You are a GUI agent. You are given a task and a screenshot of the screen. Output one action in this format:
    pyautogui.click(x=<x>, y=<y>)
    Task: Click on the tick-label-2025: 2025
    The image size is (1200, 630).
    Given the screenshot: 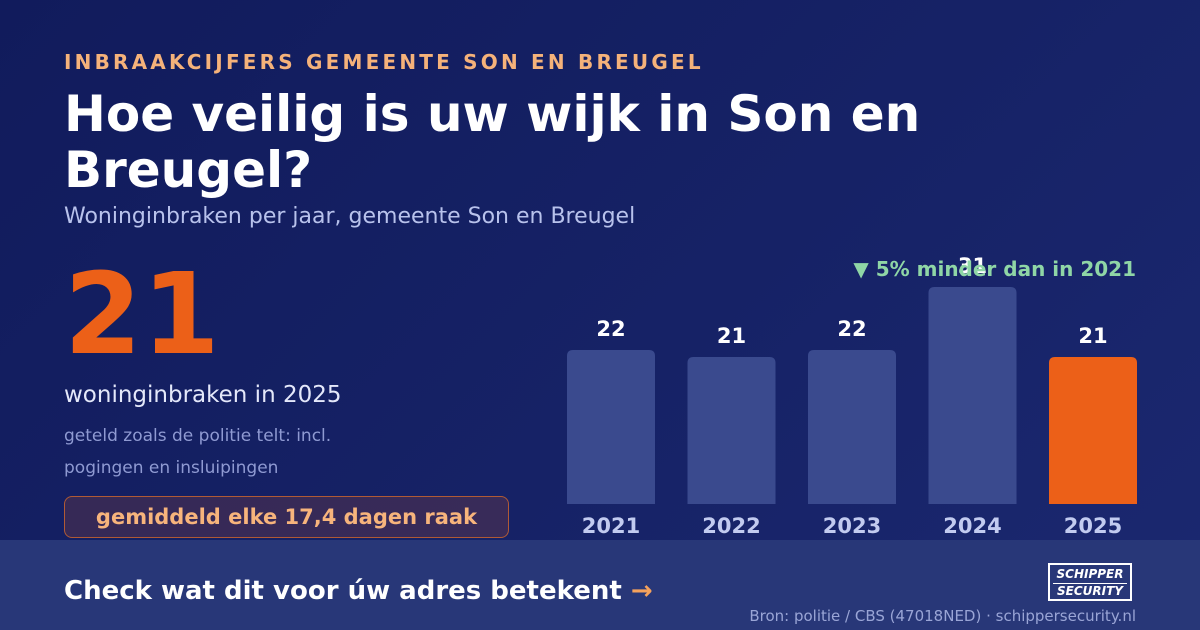 What is the action you would take?
    pyautogui.click(x=1093, y=526)
    